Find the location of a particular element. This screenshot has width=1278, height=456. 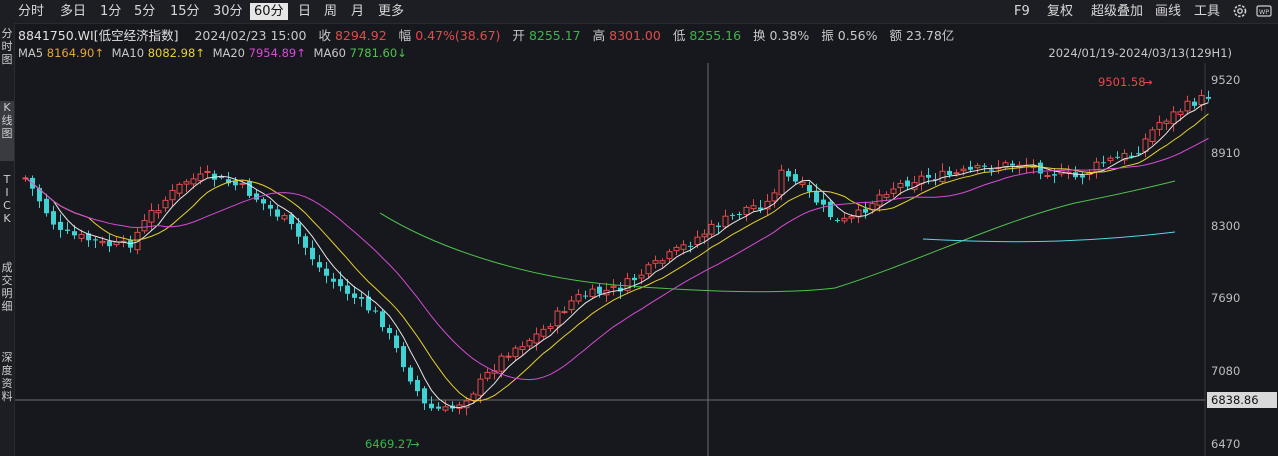

period-more: 更多 is located at coordinates (391, 11).